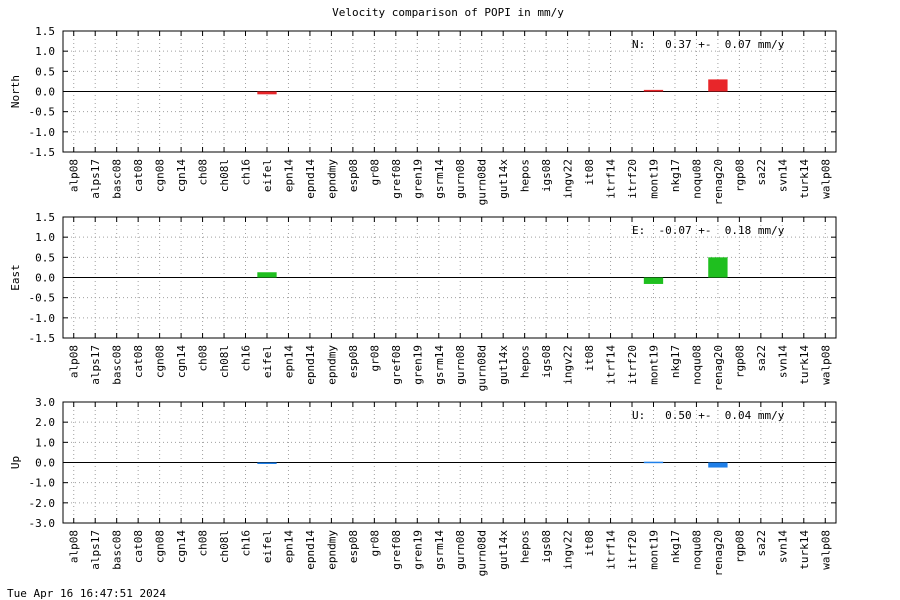 The image size is (900, 600). I want to click on north-xtick-label: gurn08, so click(460, 179).